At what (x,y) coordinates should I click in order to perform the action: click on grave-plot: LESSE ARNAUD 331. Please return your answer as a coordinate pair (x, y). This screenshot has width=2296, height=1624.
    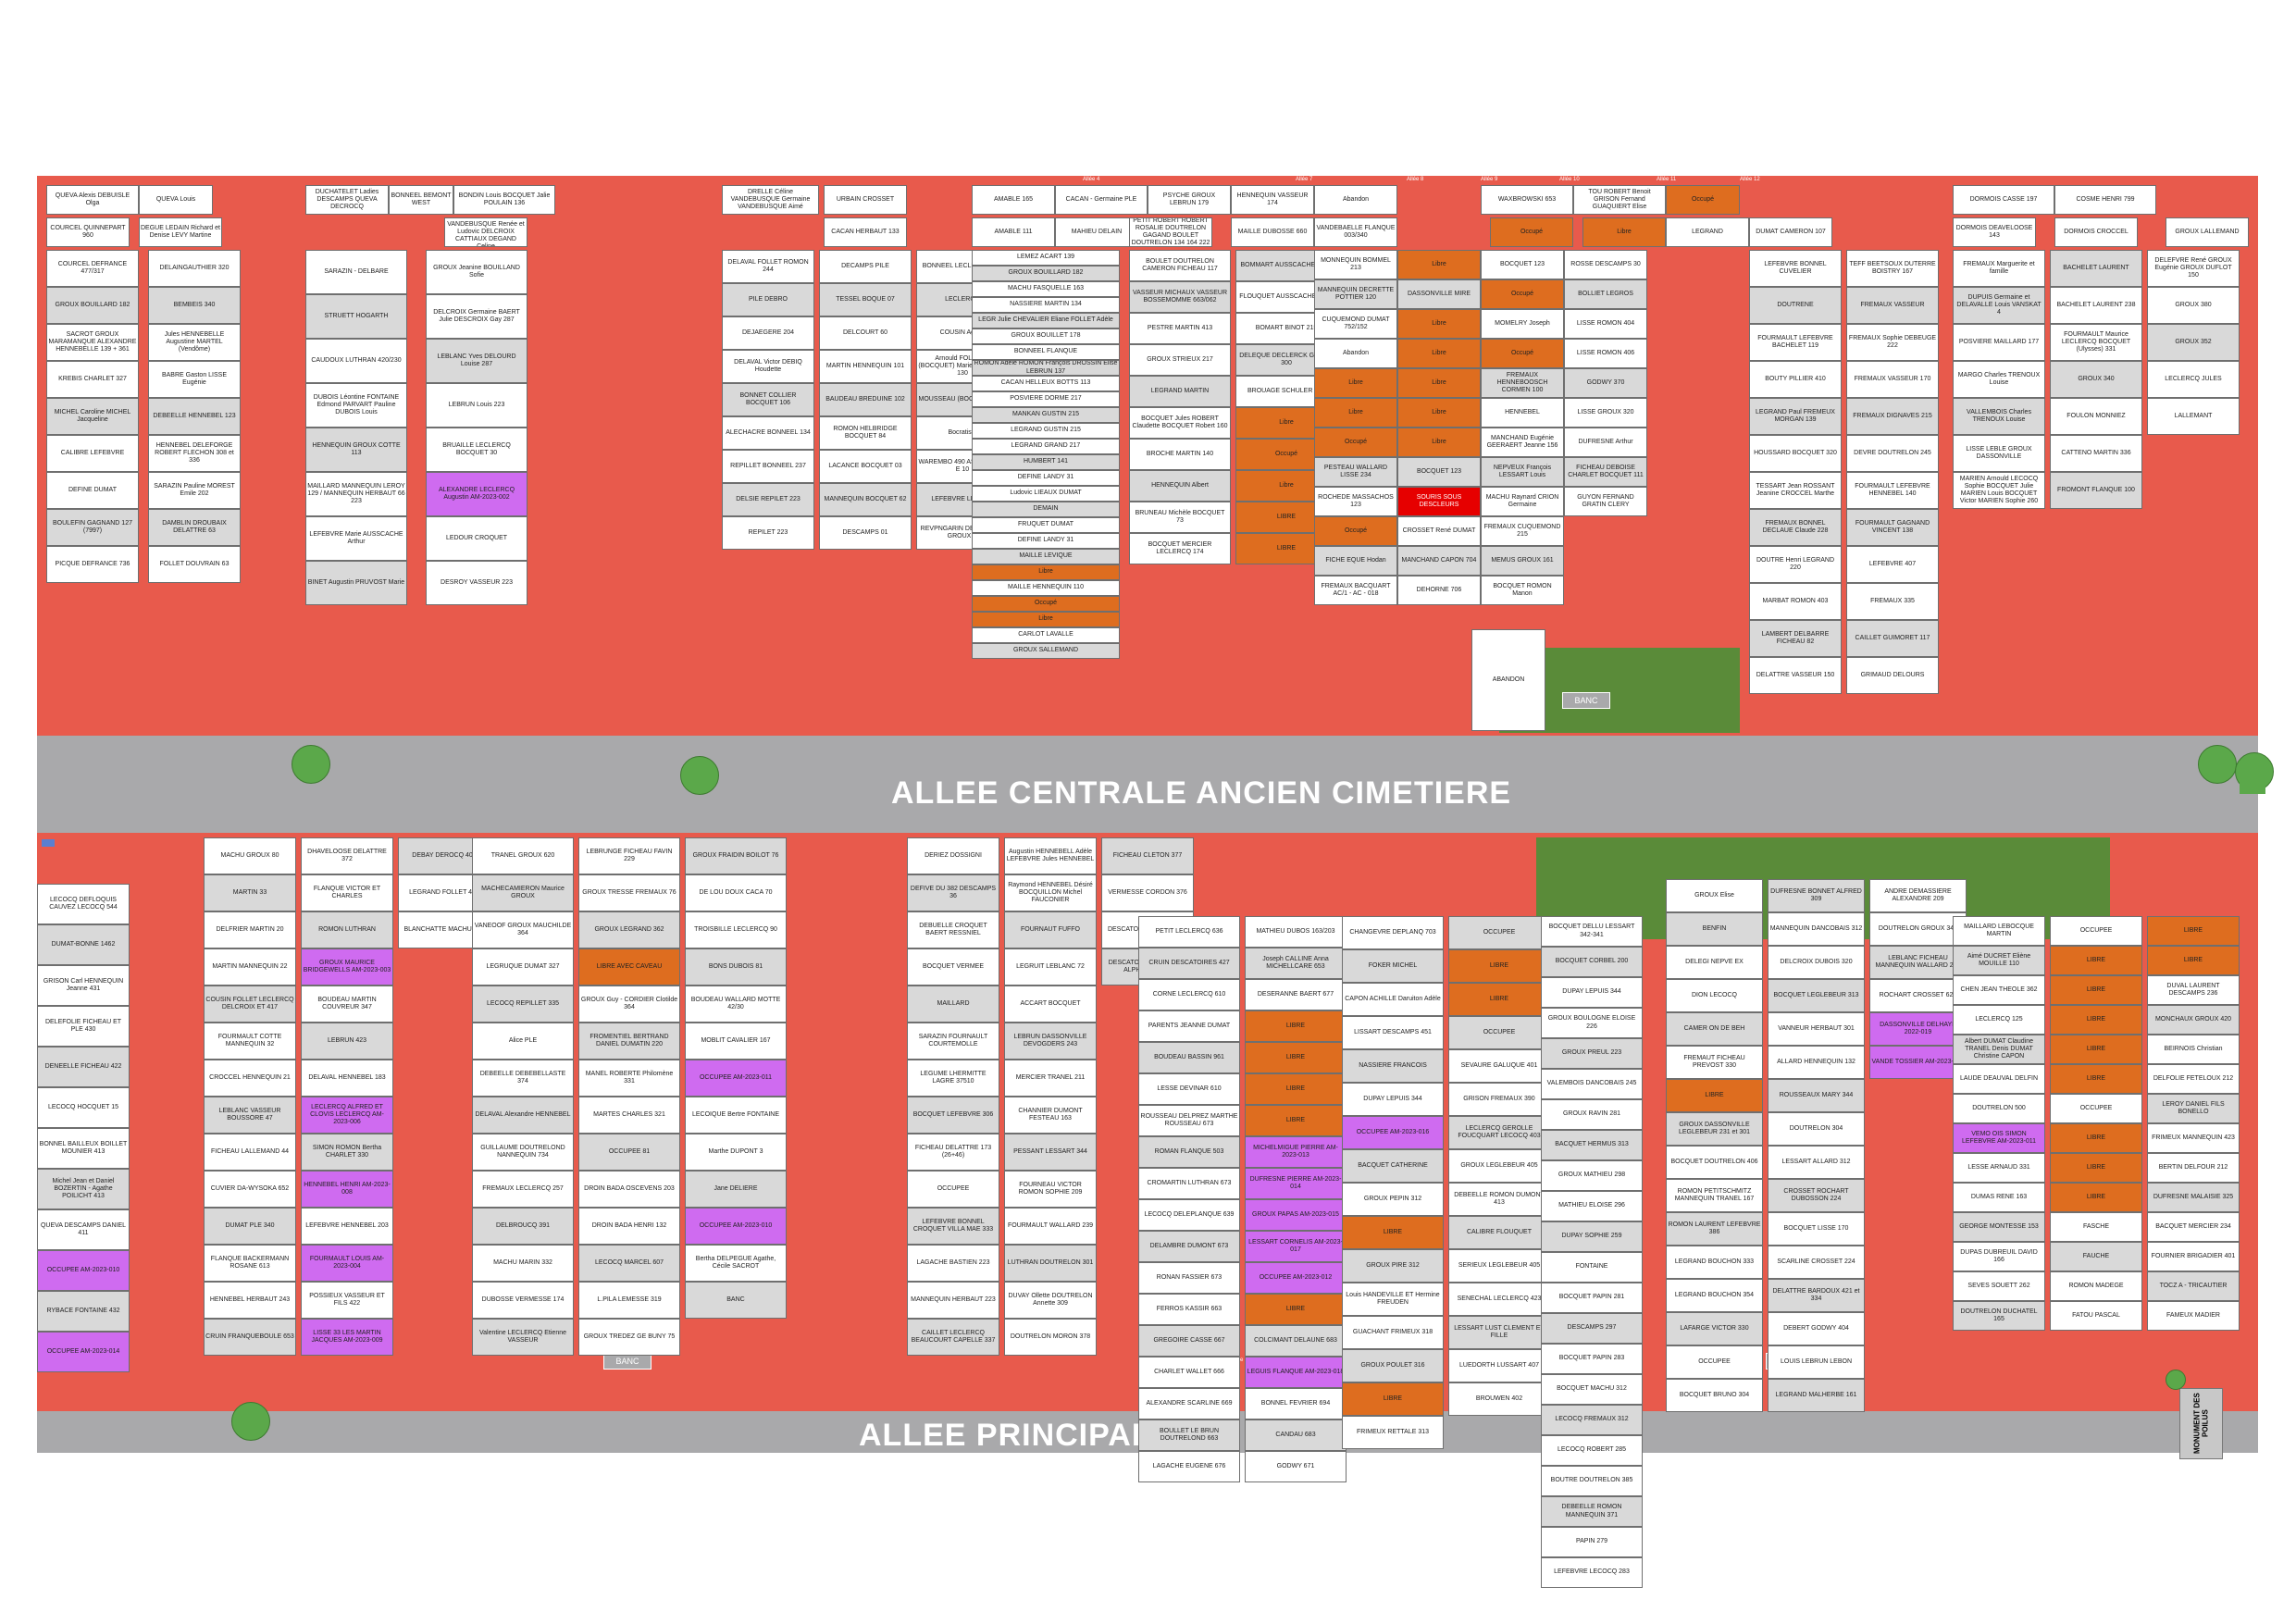
    Looking at the image, I should click on (1999, 1168).